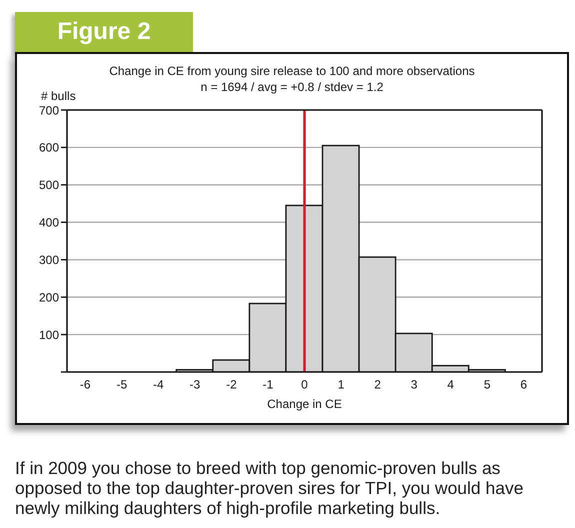 This screenshot has width=575, height=528. What do you see at coordinates (49, 335) in the screenshot?
I see `y-tick-label: 100` at bounding box center [49, 335].